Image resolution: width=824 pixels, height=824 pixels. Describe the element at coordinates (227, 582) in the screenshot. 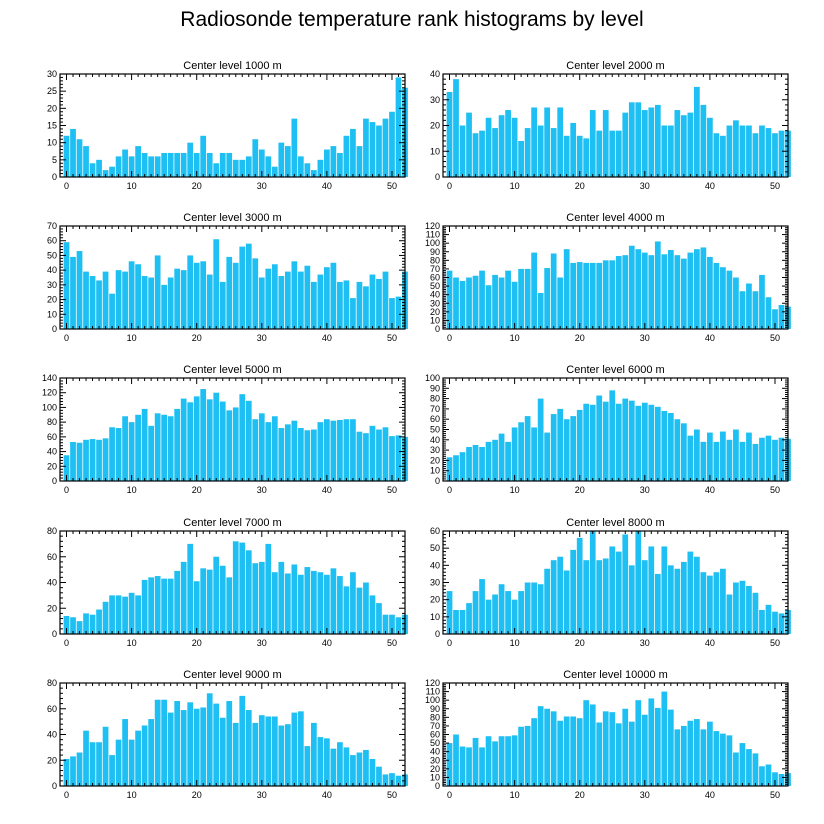

I see `chart-panel-7: Center level 7000 m 0 10 20 30 40 50 0 20 40 60 80` at that location.